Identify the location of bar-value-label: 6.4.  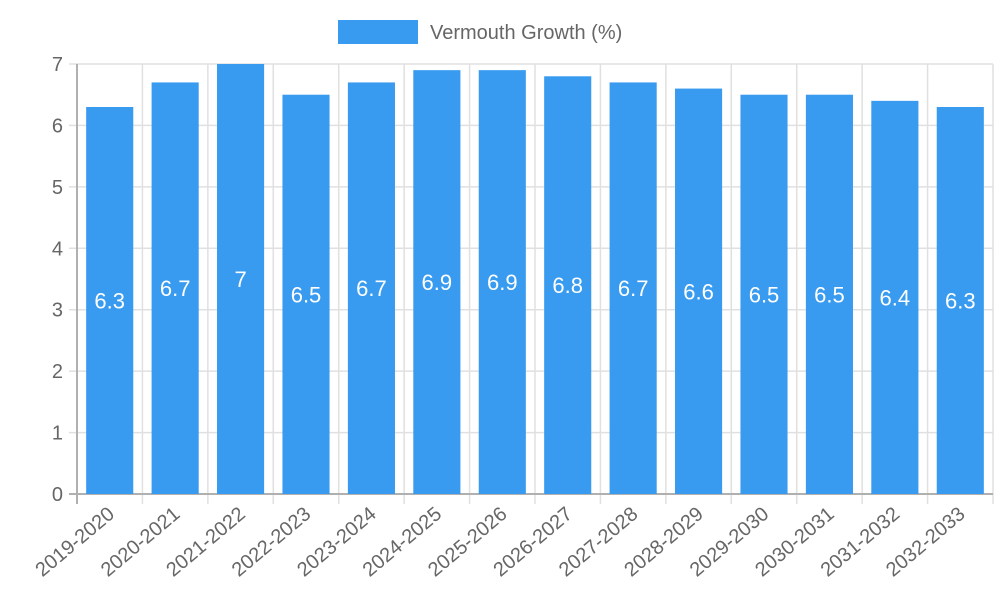
(895, 297).